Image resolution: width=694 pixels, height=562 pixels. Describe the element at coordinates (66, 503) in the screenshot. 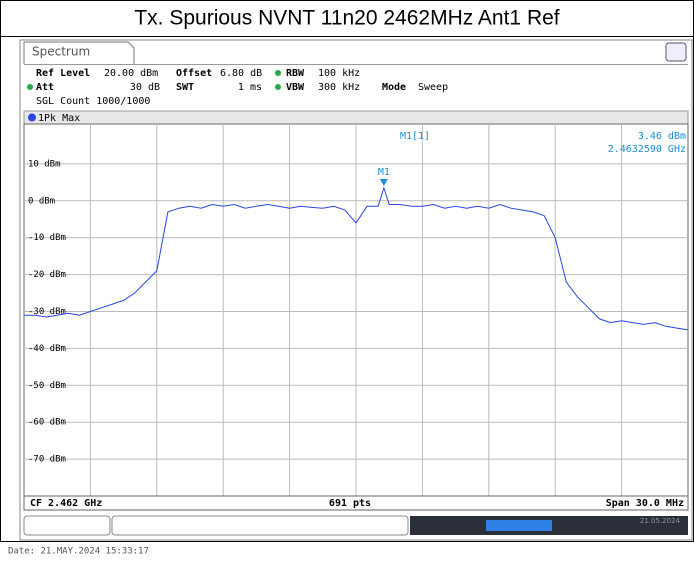

I see `center-freq: CF 2.462 GHz` at that location.